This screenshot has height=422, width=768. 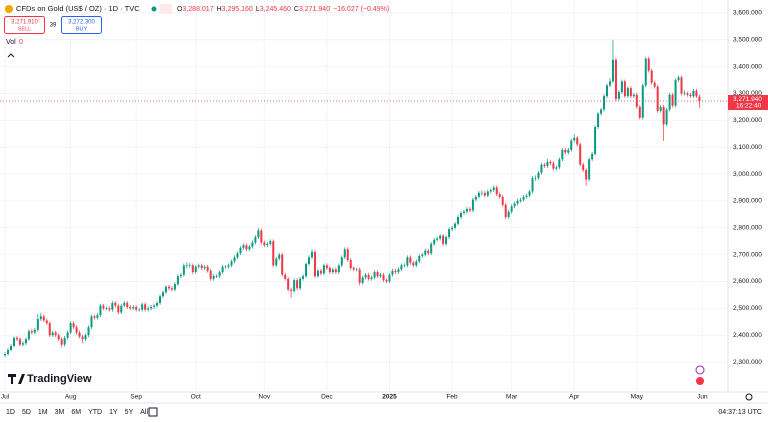 What do you see at coordinates (749, 397) in the screenshot?
I see `settings-button` at bounding box center [749, 397].